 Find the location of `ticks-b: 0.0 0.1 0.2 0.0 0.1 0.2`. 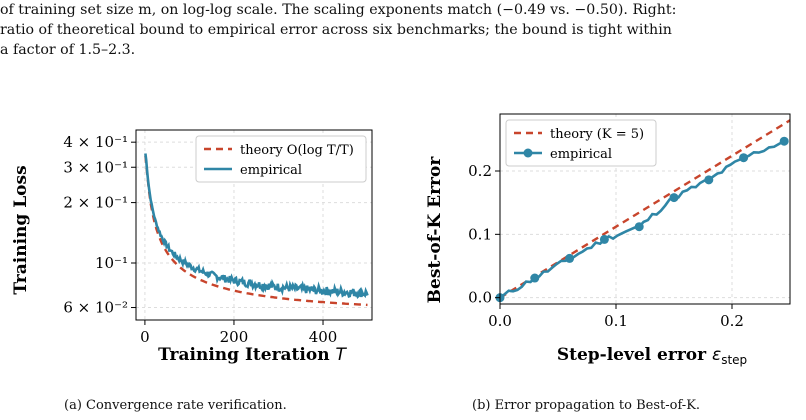

ticks-b: 0.0 0.1 0.2 0.0 0.1 0.2 is located at coordinates (606, 246).